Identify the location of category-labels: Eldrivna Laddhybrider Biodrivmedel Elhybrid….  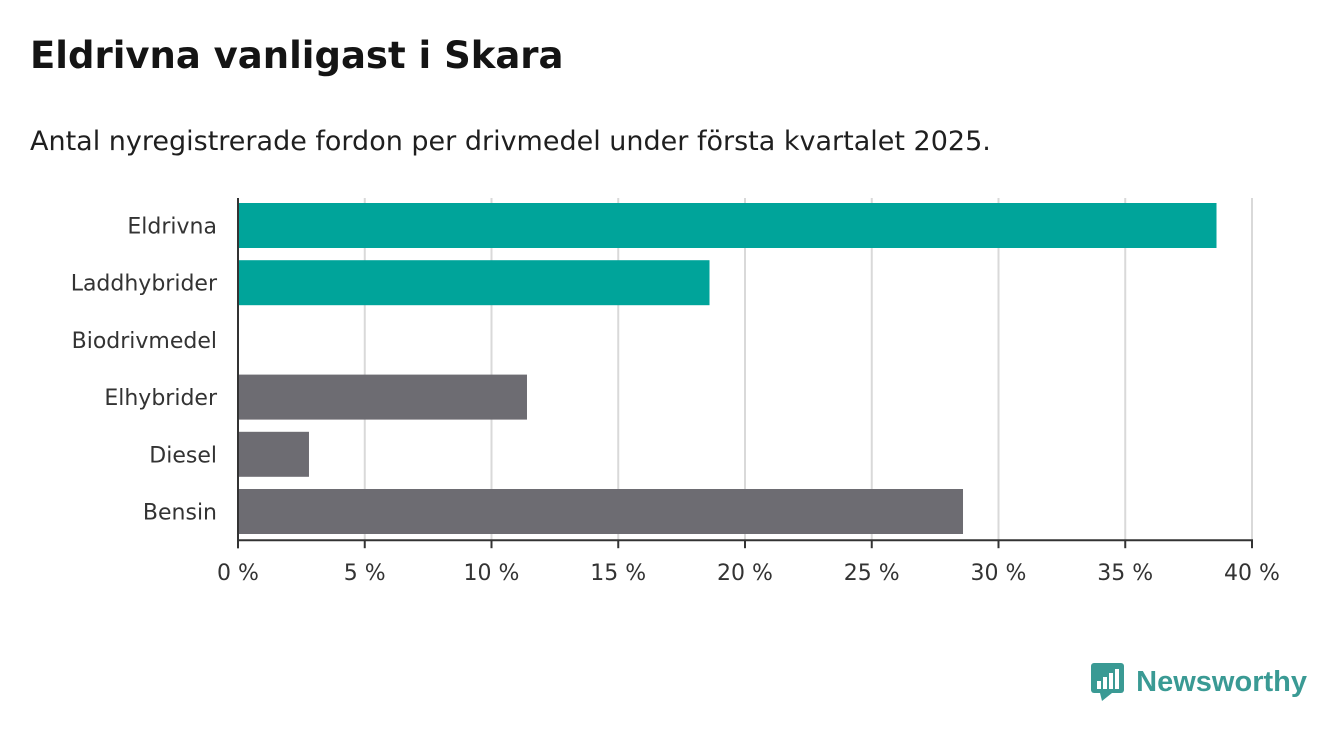
(144, 370).